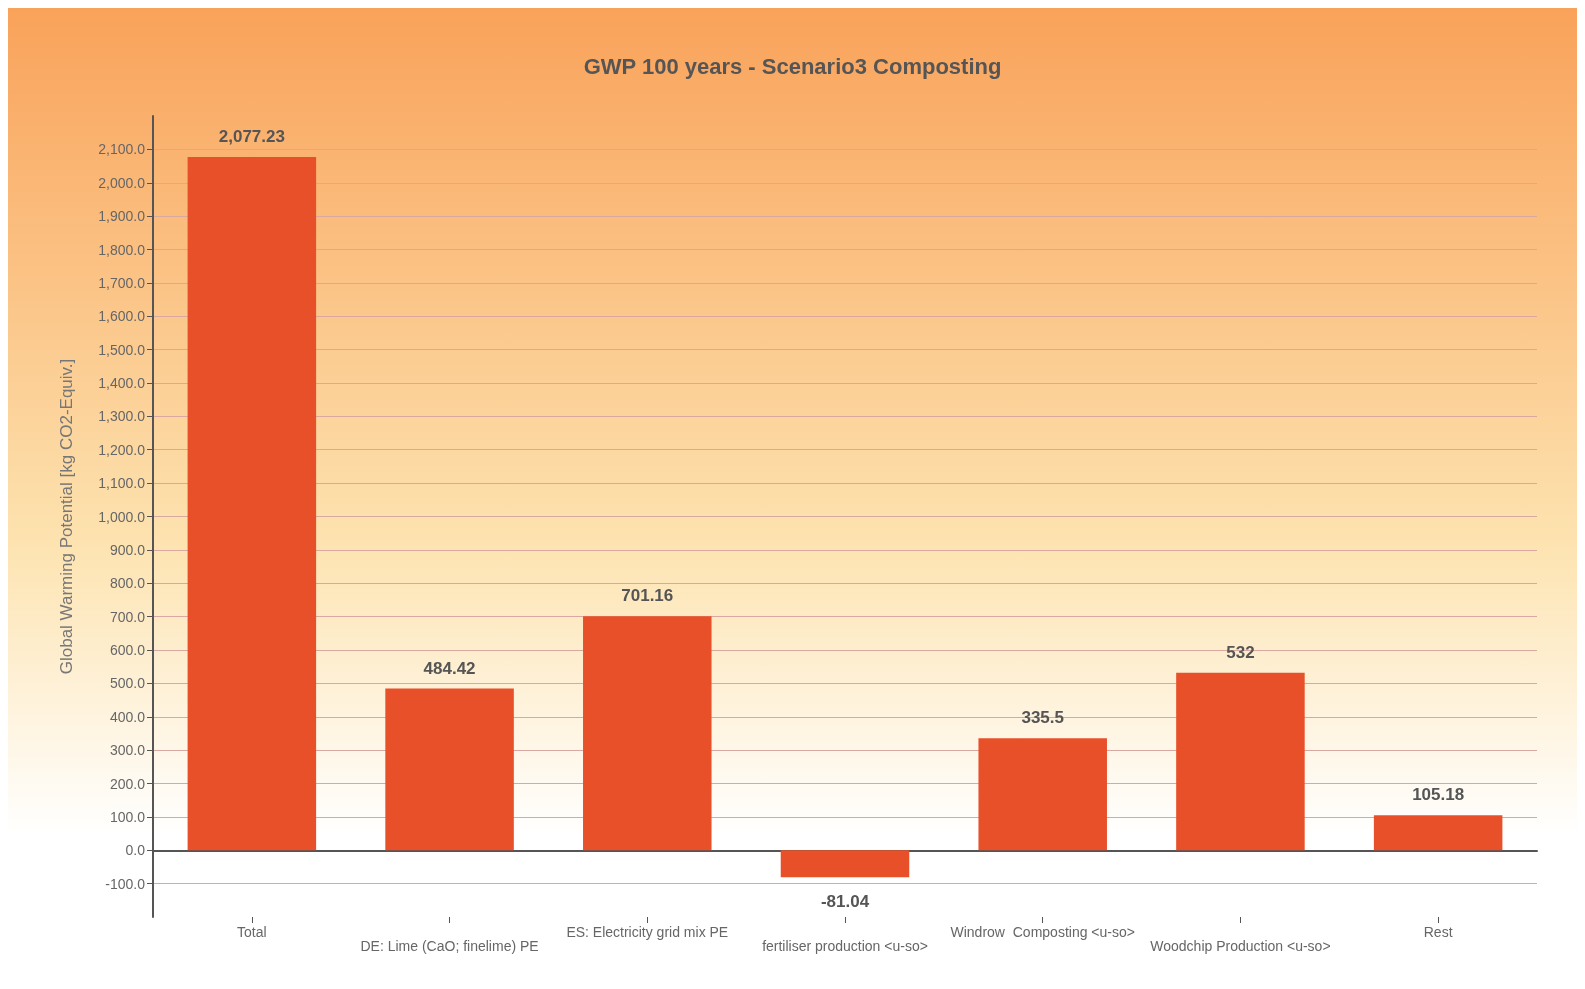 The width and height of the screenshot is (1585, 989). What do you see at coordinates (252, 932) in the screenshot?
I see `x-tick-label: Total` at bounding box center [252, 932].